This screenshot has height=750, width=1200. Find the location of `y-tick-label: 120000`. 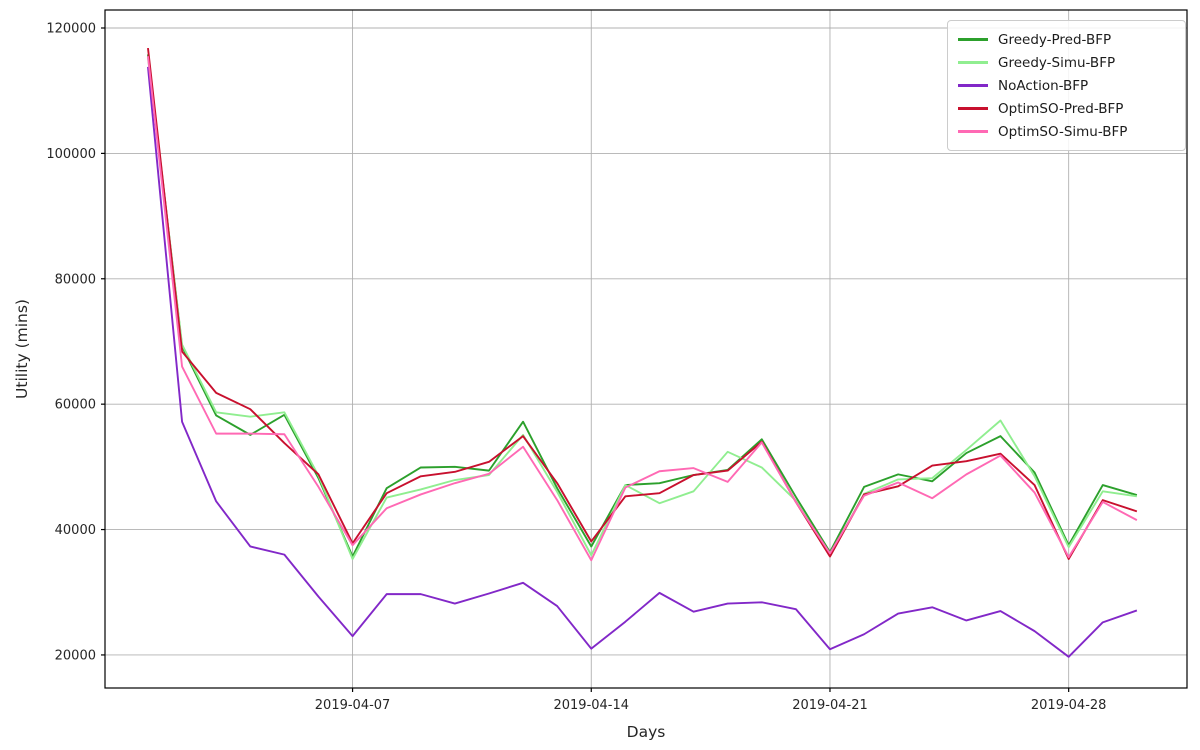

y-tick-label: 120000 is located at coordinates (71, 28).